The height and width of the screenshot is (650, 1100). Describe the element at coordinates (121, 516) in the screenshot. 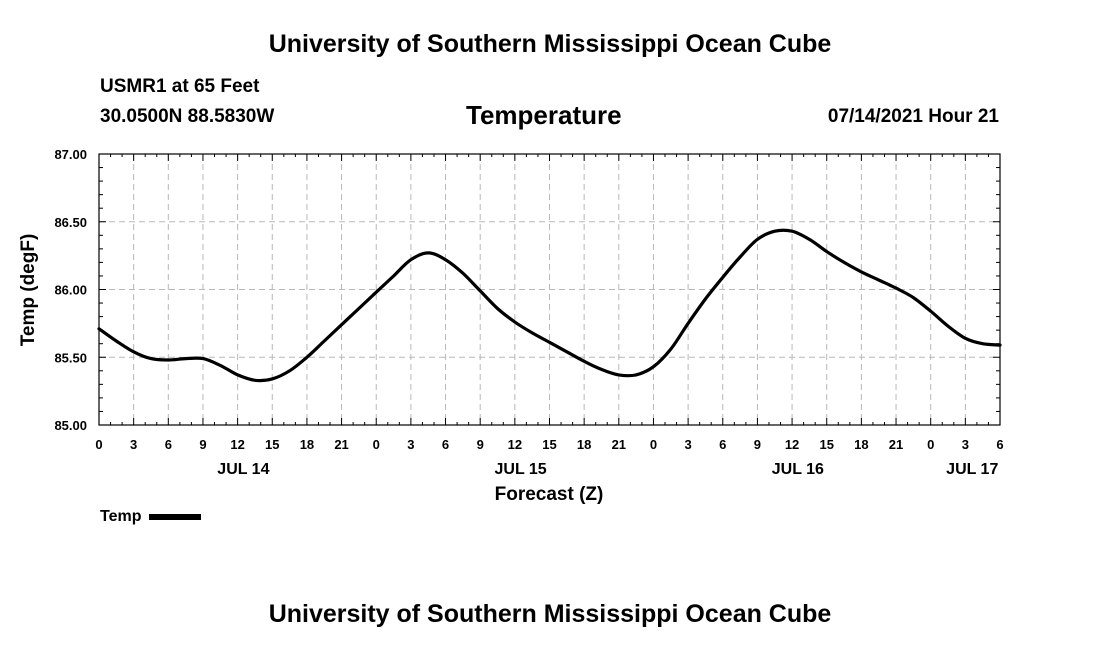

I see `legend-label-temp: Temp` at that location.